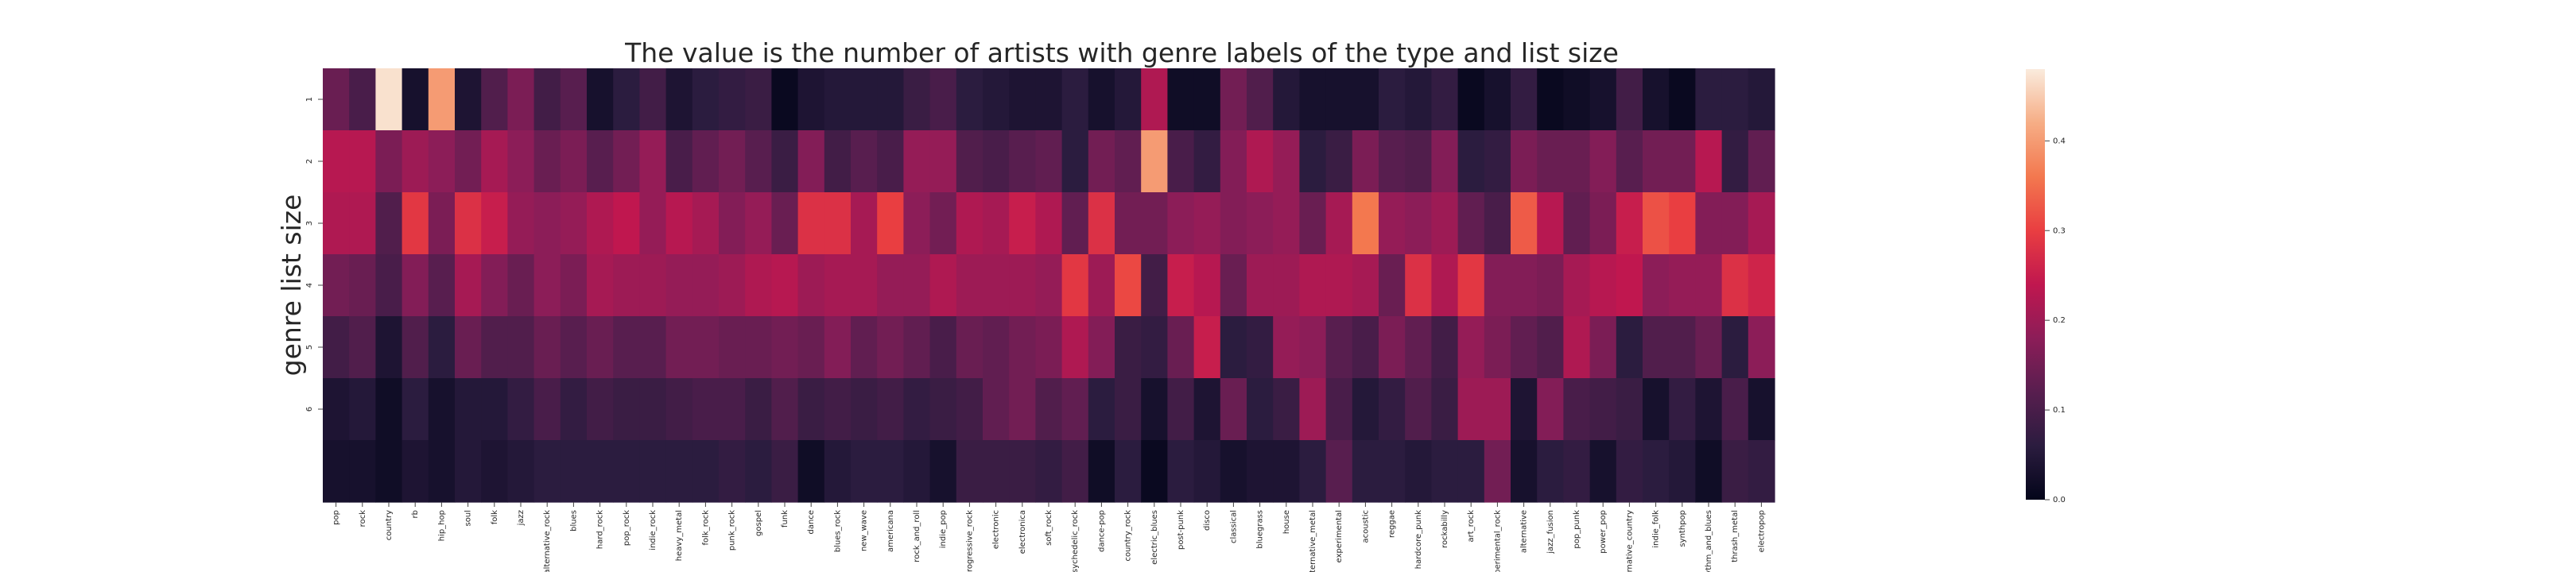 This screenshot has height=572, width=2576. What do you see at coordinates (1497, 541) in the screenshot?
I see `x-tick-label: experimental_rock` at bounding box center [1497, 541].